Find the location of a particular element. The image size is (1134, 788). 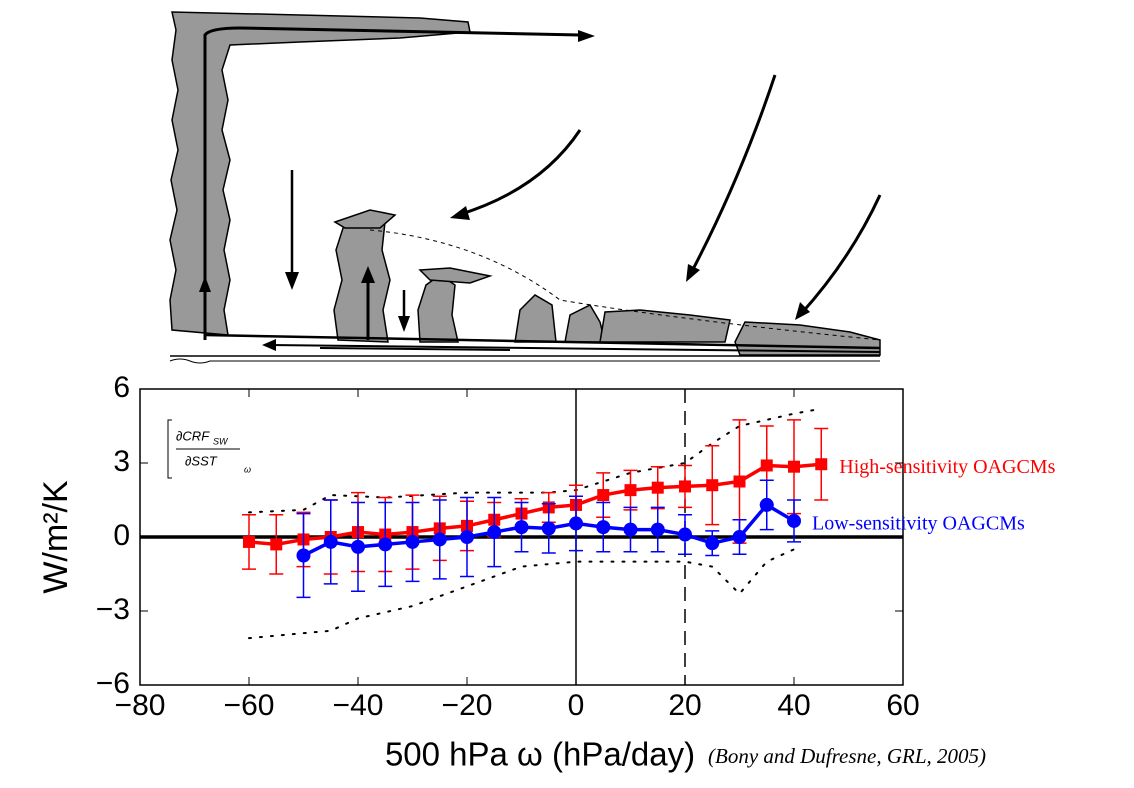

y-tick-label: 6 is located at coordinates (121, 387).